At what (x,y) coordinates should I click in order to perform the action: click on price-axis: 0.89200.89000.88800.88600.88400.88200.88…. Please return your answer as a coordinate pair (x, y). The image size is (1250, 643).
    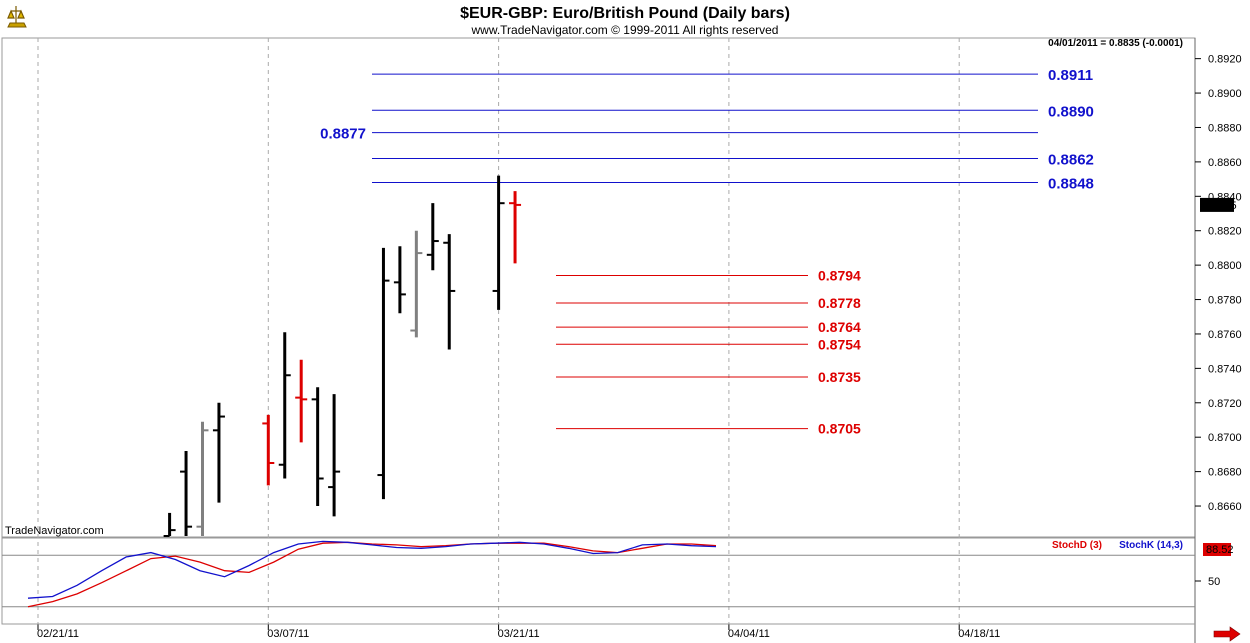
    Looking at the image, I should click on (1218, 283).